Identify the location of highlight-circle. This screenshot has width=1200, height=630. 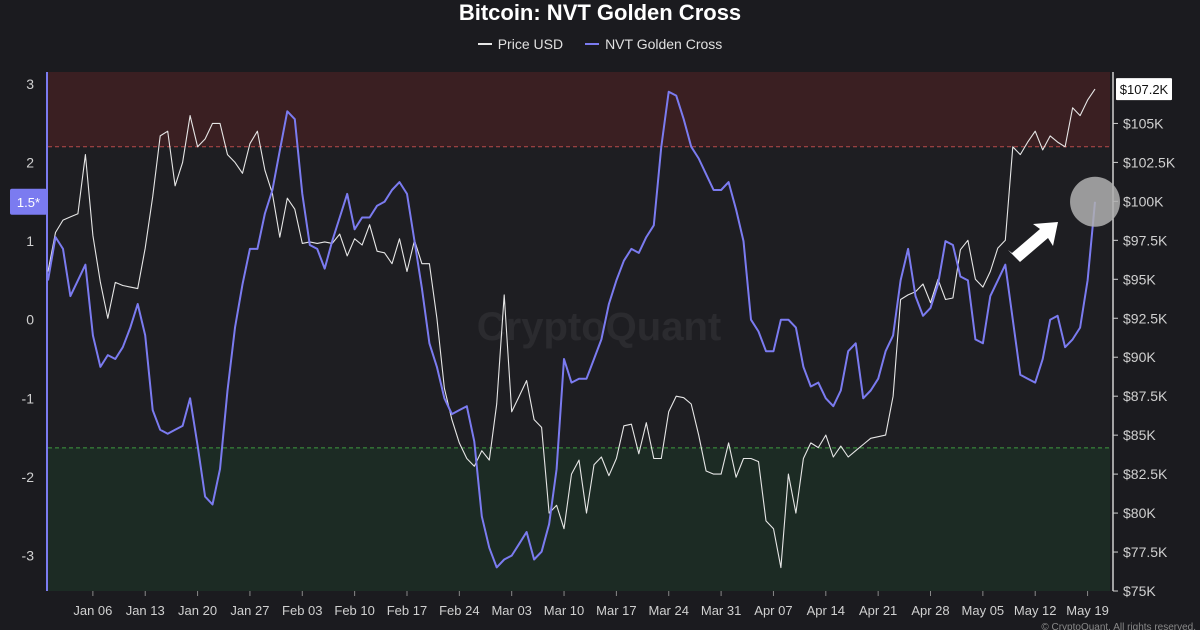
(1095, 201).